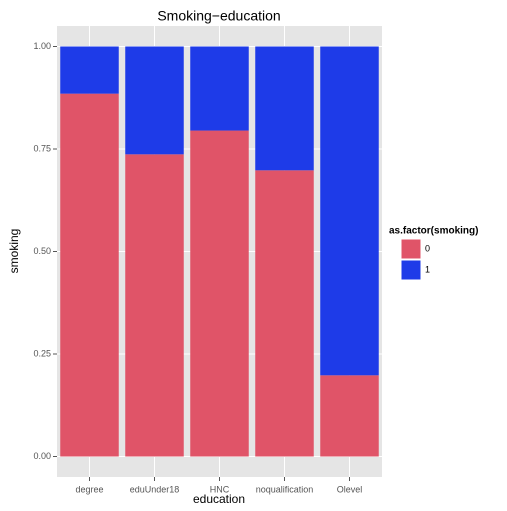  What do you see at coordinates (285, 489) in the screenshot?
I see `x-tick-label: noqualification` at bounding box center [285, 489].